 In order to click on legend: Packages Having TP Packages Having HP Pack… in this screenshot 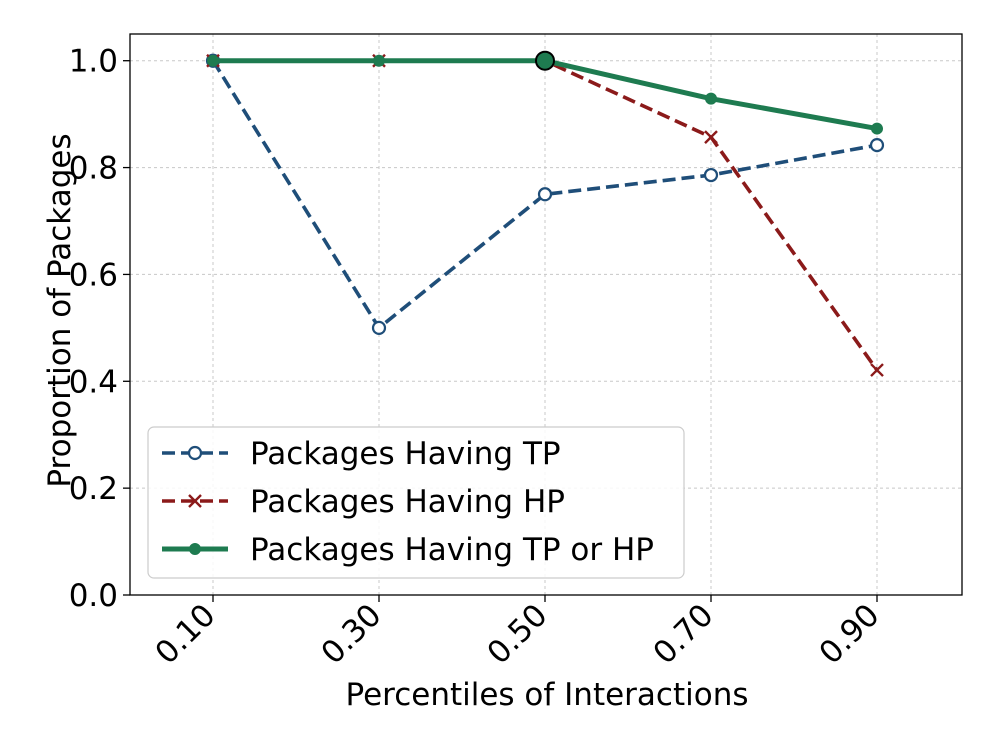, I will do `click(416, 502)`.